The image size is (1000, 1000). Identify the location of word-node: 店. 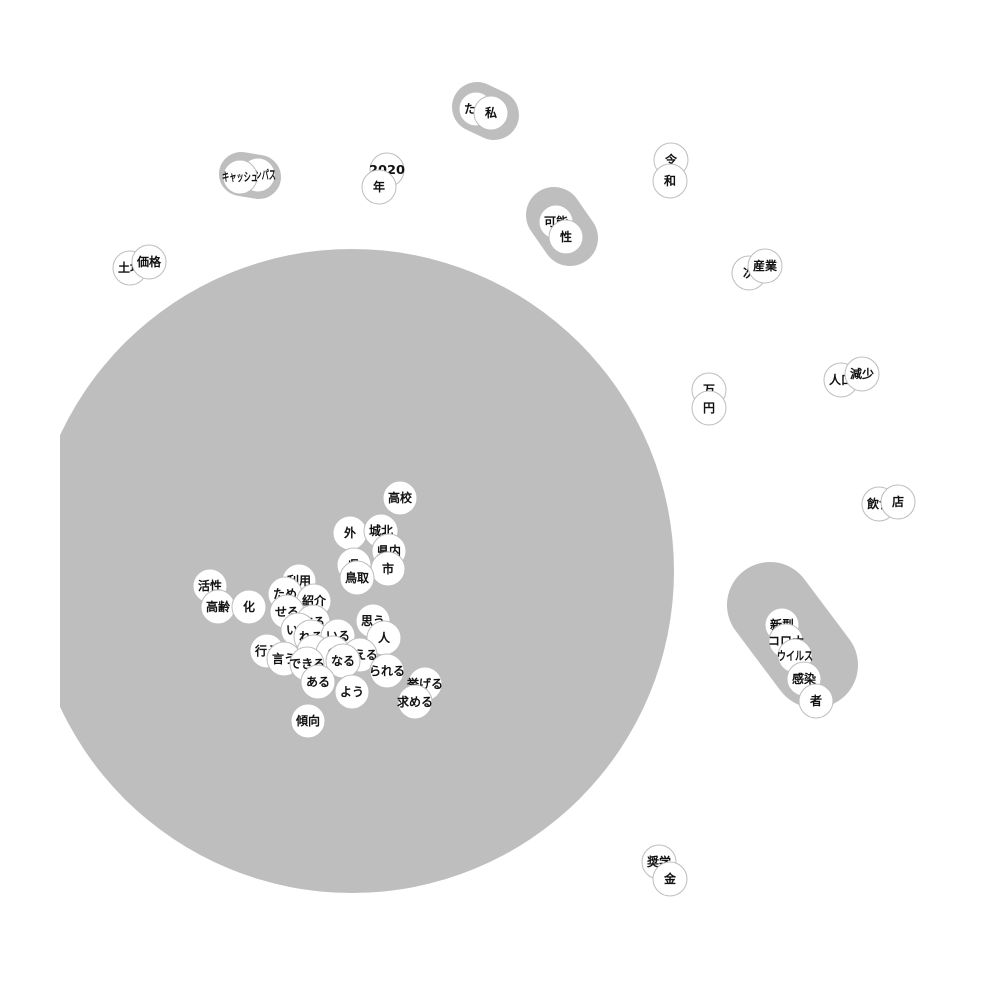
(898, 502).